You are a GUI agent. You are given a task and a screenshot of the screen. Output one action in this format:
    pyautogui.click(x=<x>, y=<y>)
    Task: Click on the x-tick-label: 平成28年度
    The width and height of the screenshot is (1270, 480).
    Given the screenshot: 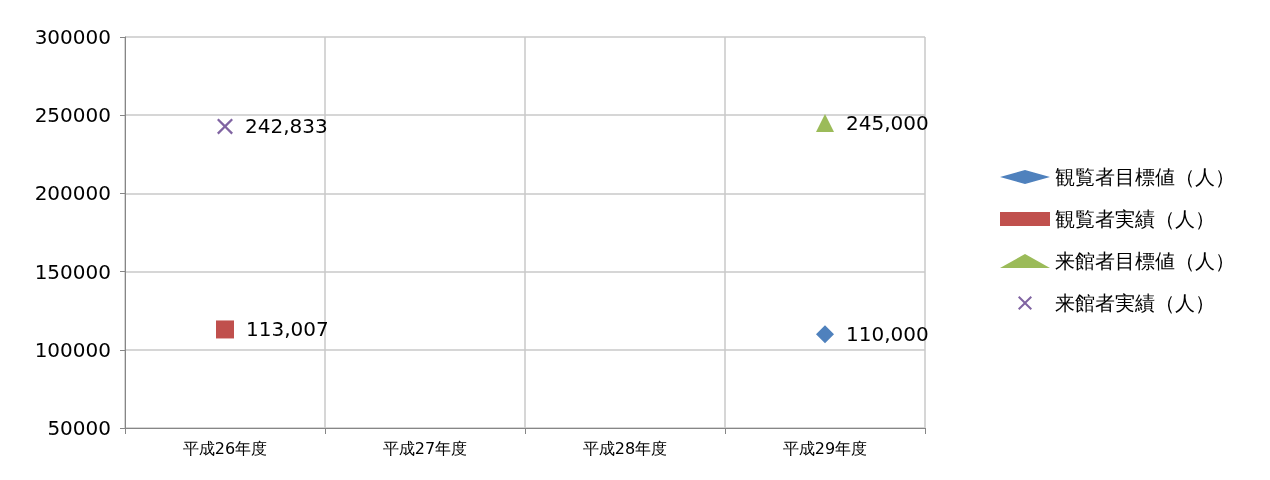 What is the action you would take?
    pyautogui.click(x=625, y=448)
    